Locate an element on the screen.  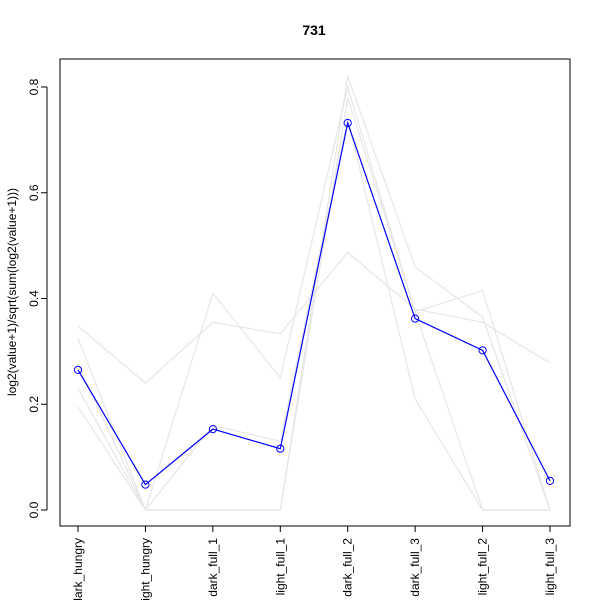
y-tick-label: 0.0 is located at coordinates (34, 509).